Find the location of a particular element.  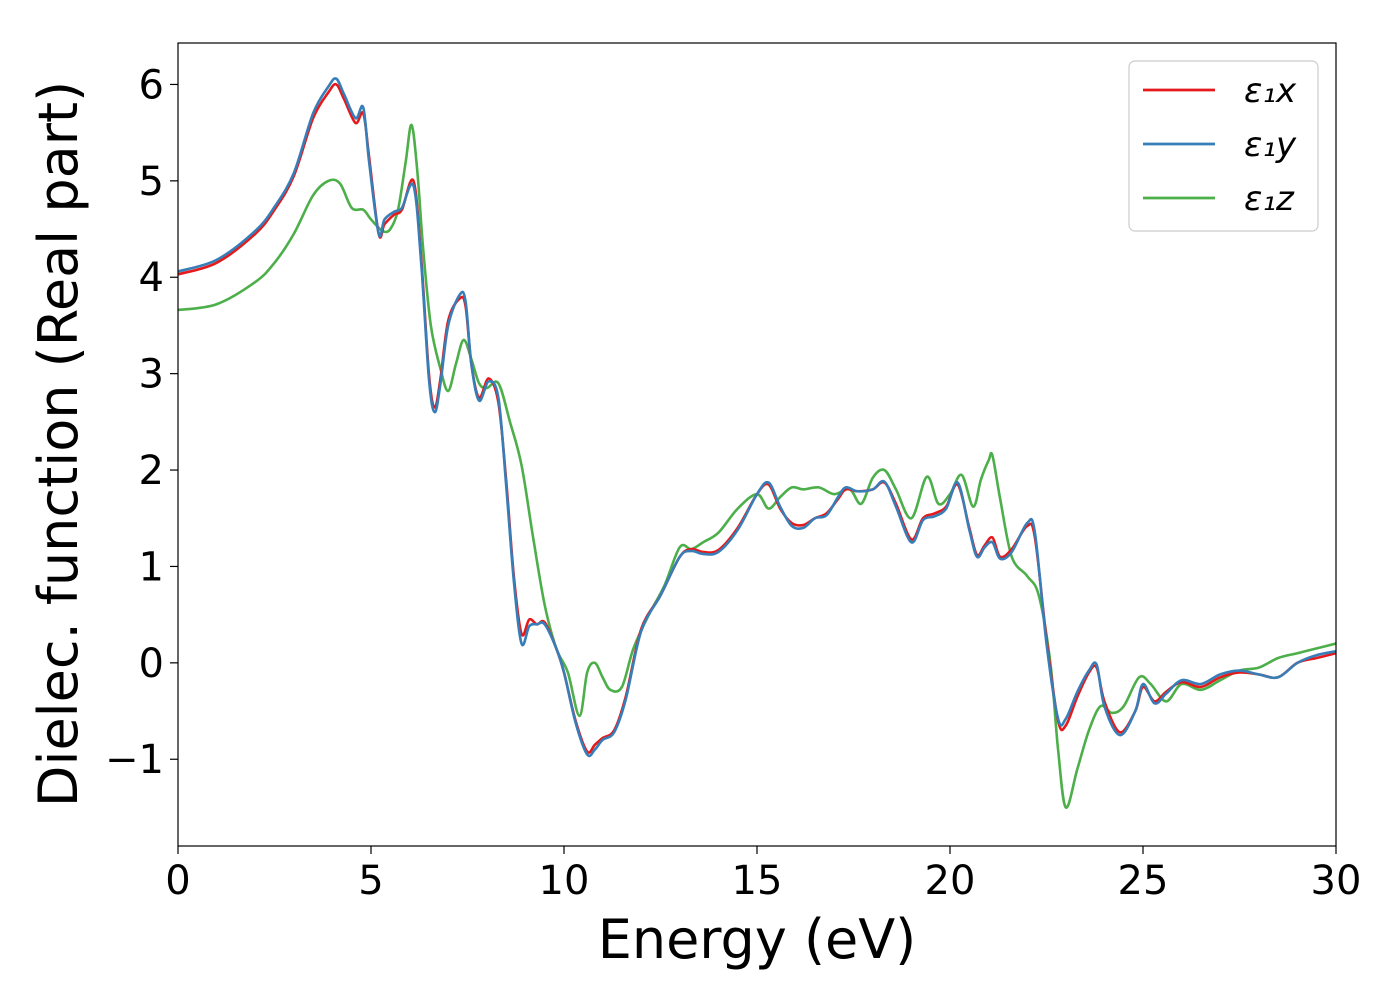

x-tick-label: 30 is located at coordinates (1336, 881).